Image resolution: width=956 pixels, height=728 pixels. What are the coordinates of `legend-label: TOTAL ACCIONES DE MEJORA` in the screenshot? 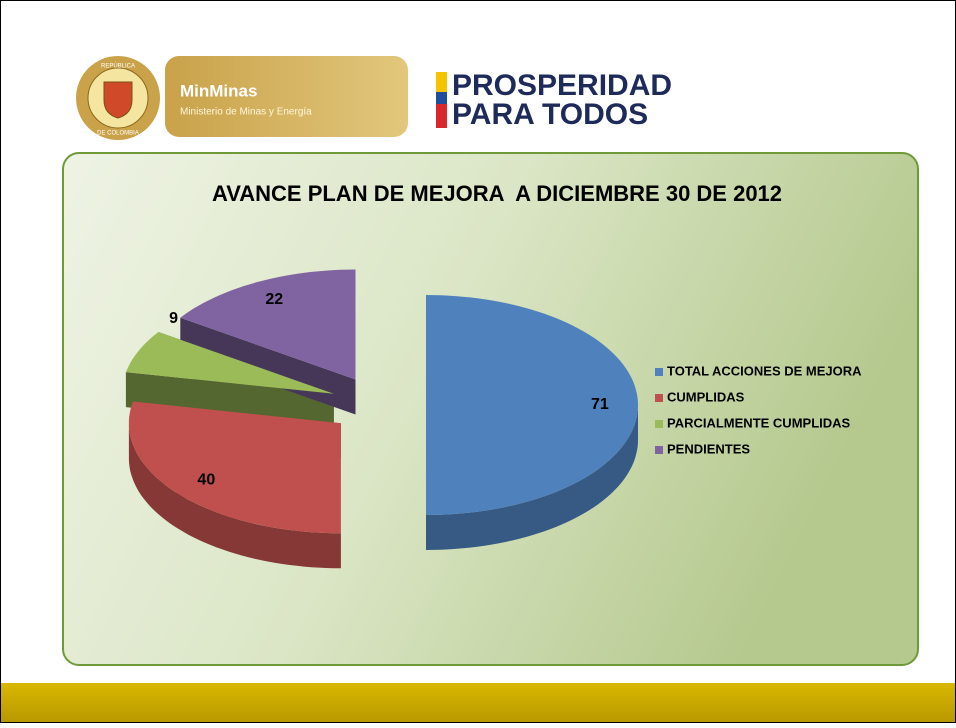 It's located at (764, 370).